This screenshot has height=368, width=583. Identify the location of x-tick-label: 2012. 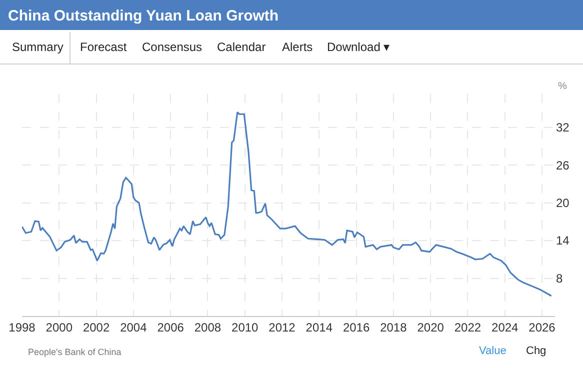
(282, 327).